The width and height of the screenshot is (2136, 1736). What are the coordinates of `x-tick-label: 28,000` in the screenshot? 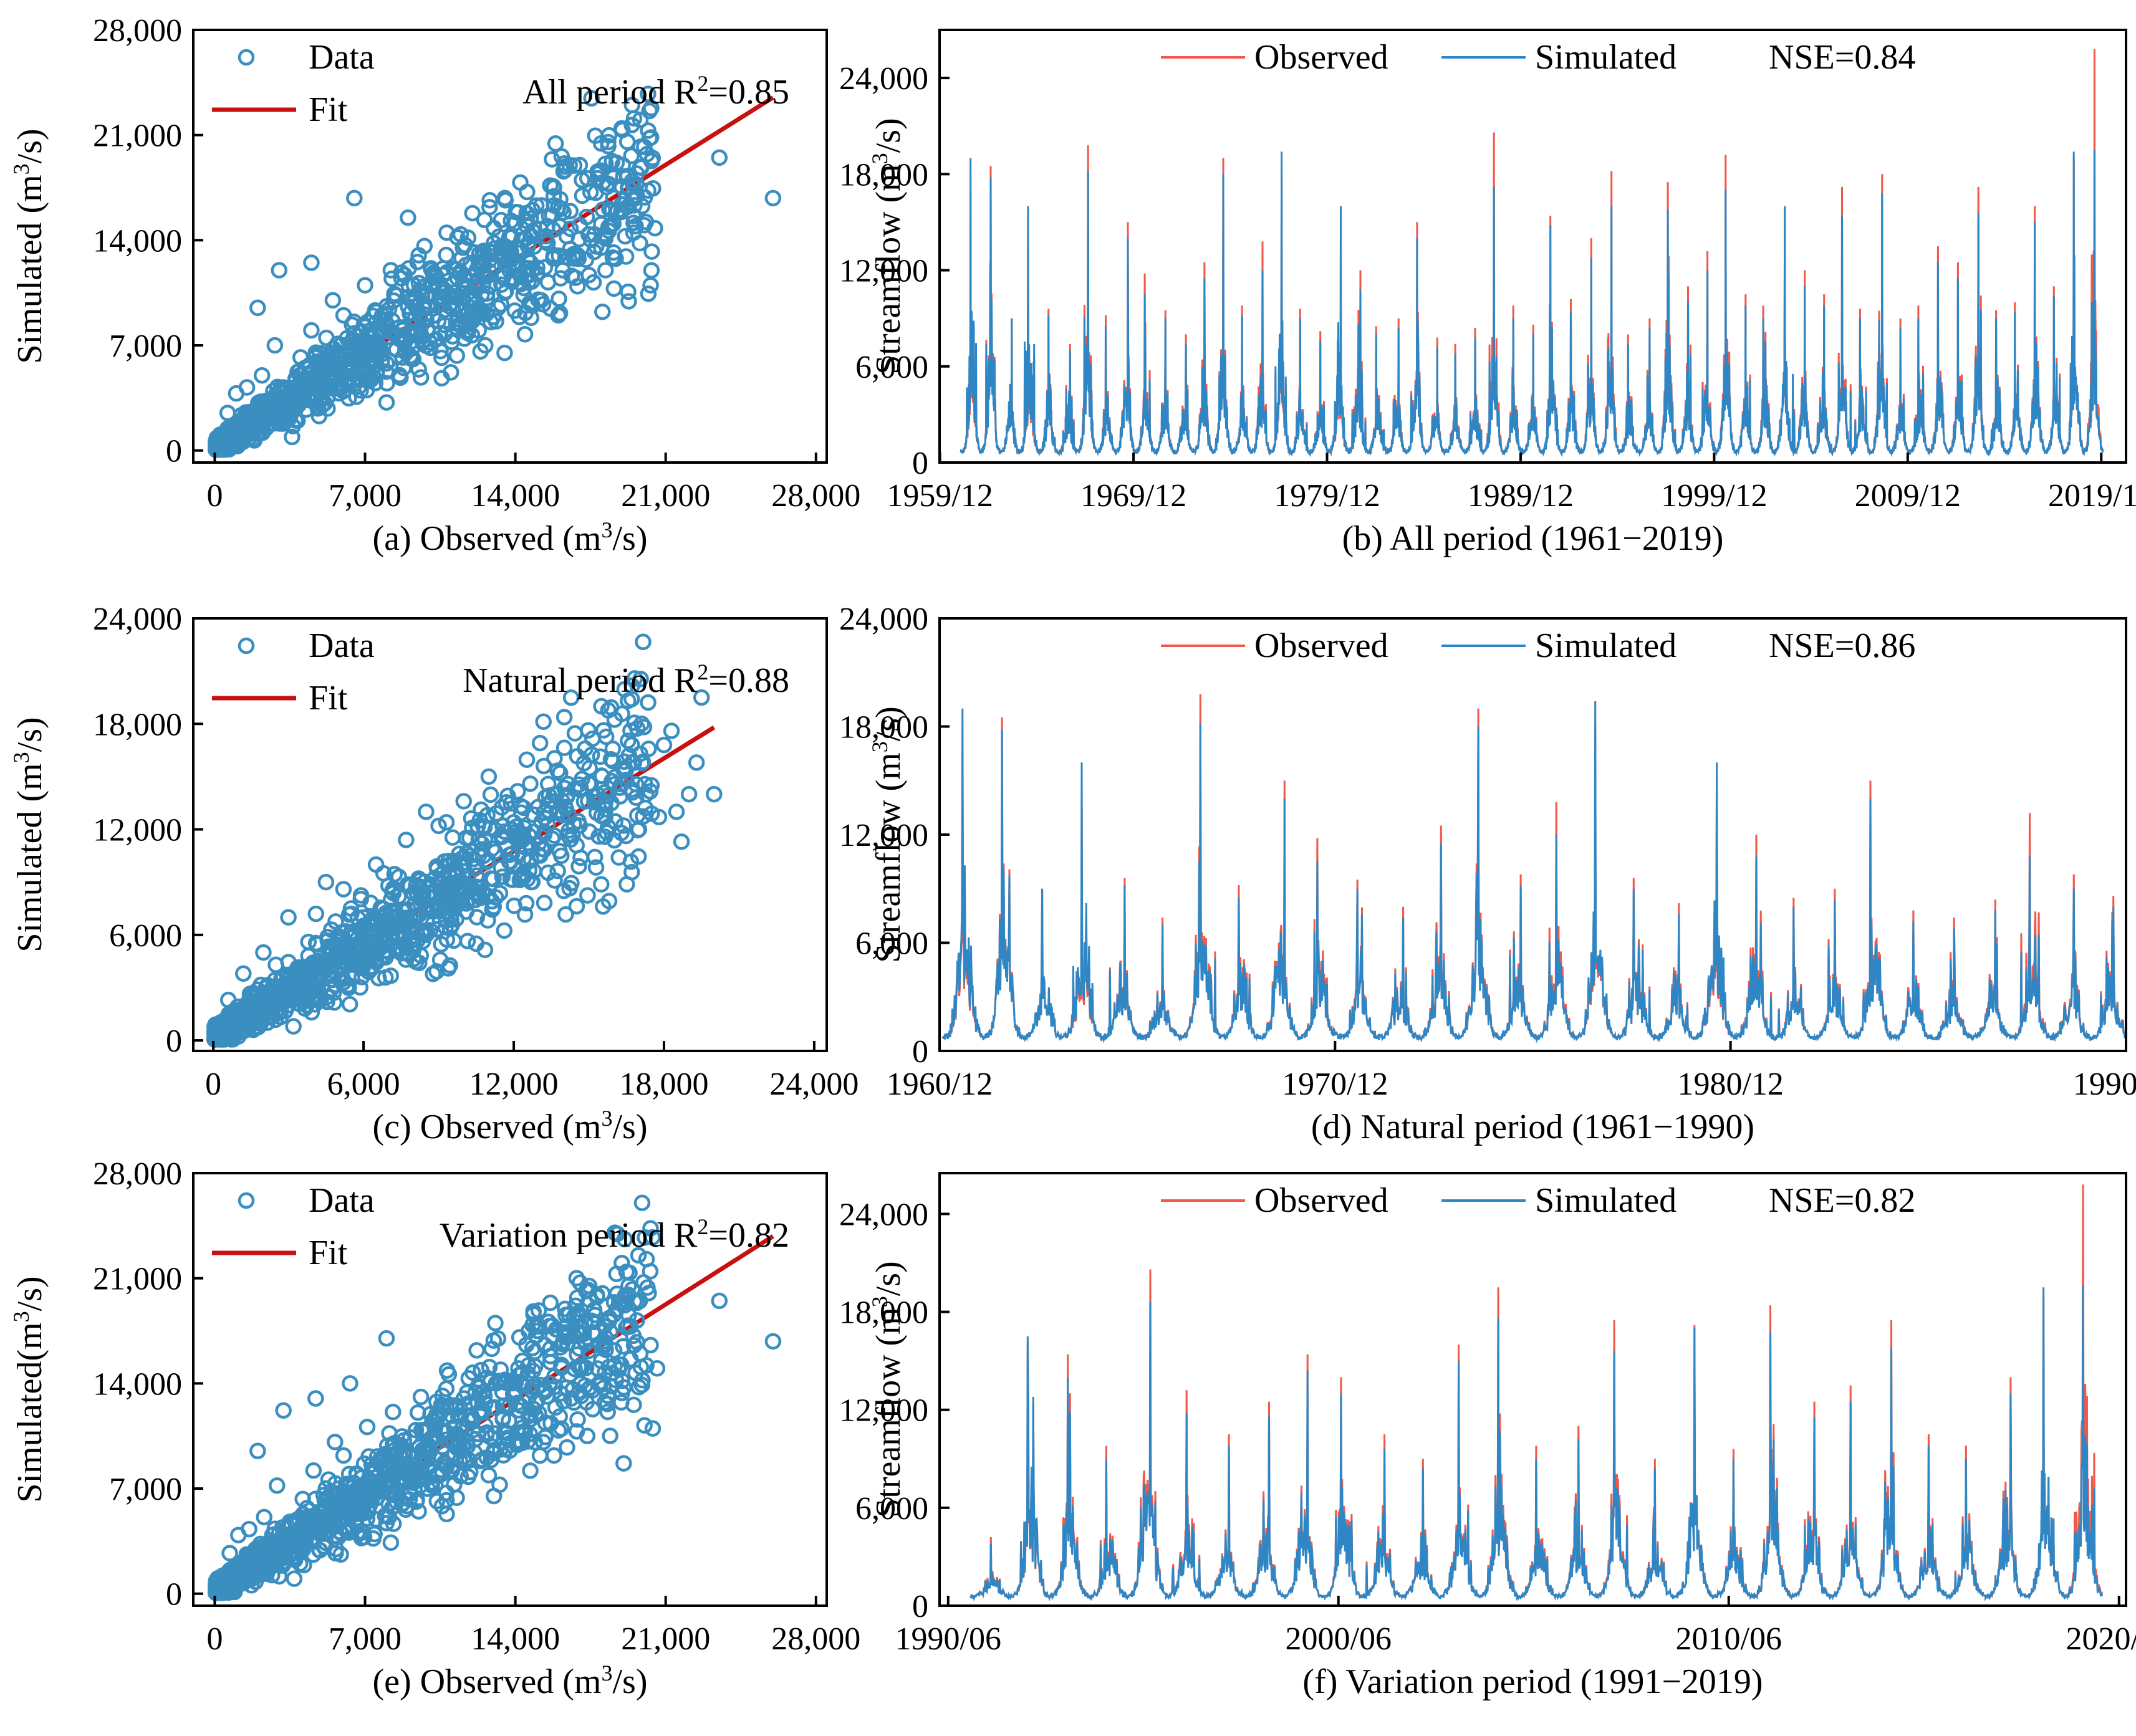 It's located at (816, 496).